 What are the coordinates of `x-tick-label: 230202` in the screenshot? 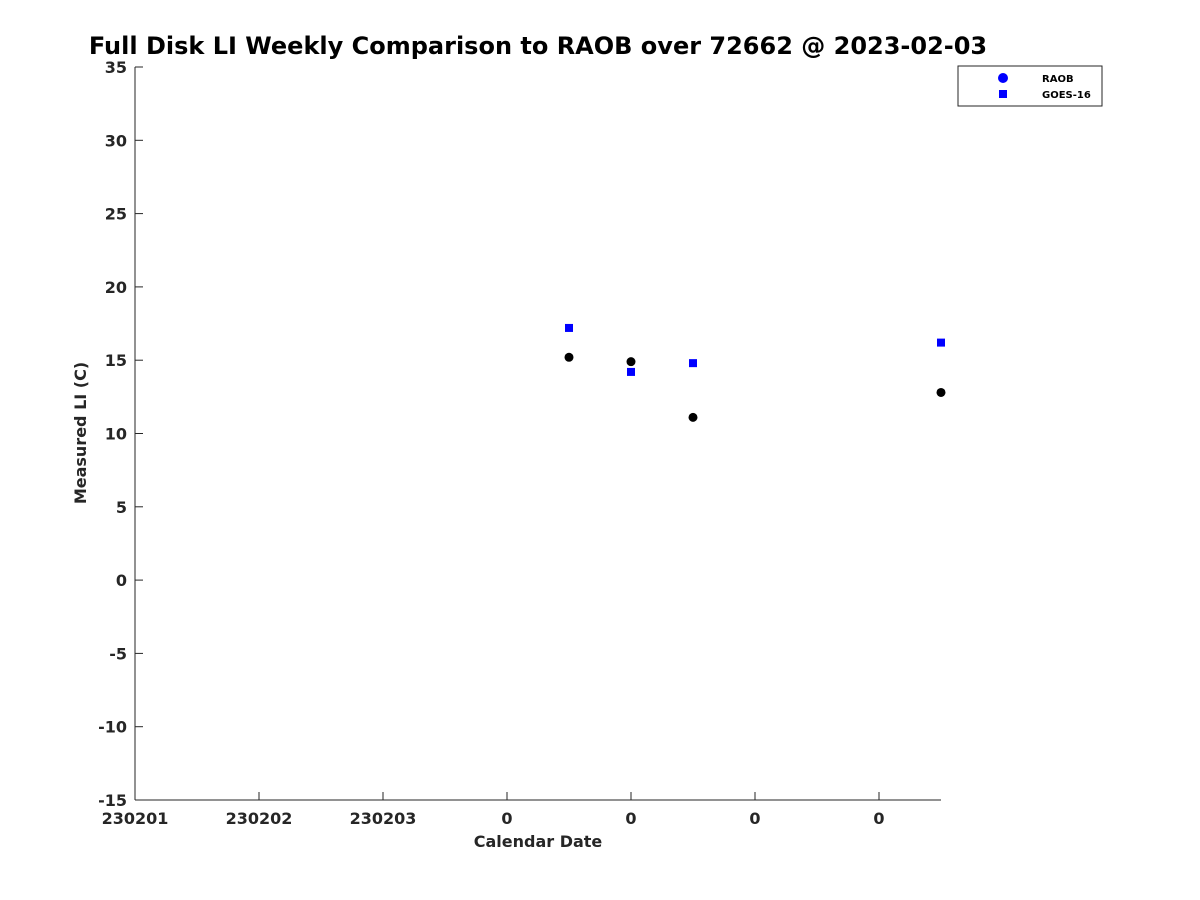 It's located at (259, 818).